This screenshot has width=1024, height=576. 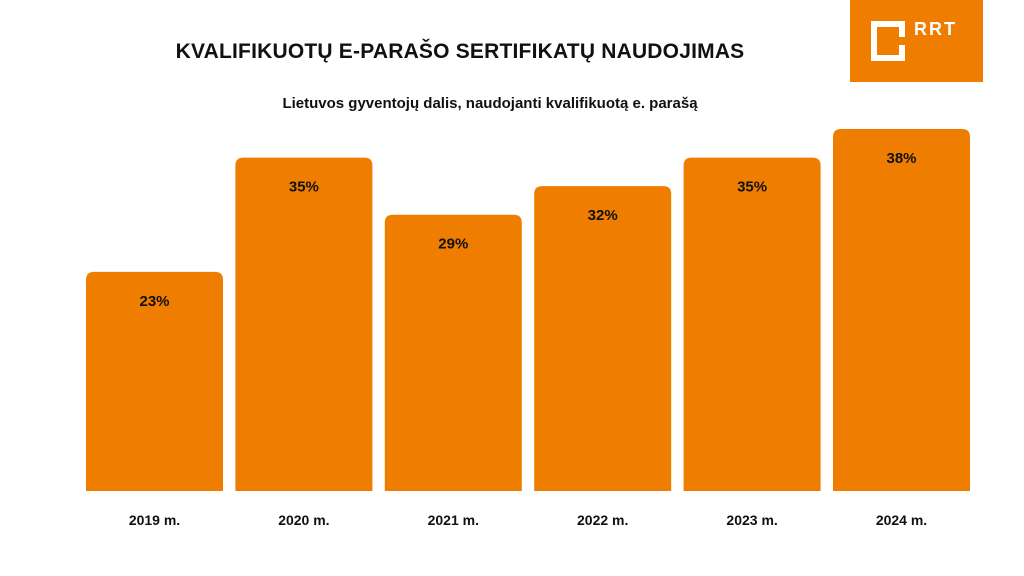 I want to click on logo-text: RRT, so click(x=935, y=29).